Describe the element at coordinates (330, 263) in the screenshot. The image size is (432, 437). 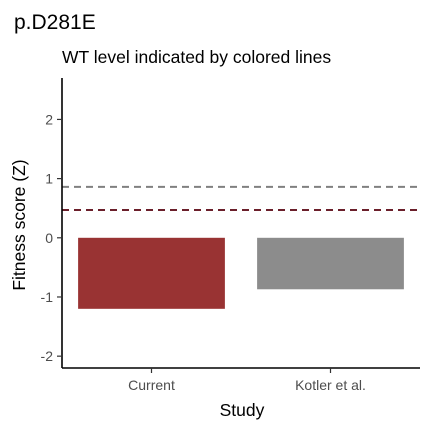
I see `bar-kotler-et-al` at that location.